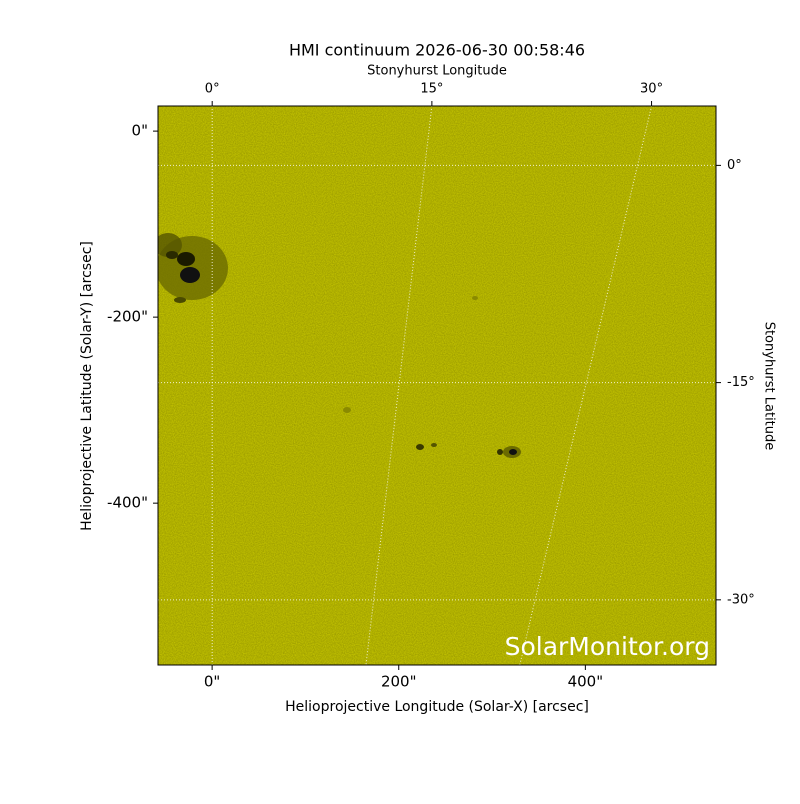  I want to click on y-tick-label: -200", so click(127, 317).